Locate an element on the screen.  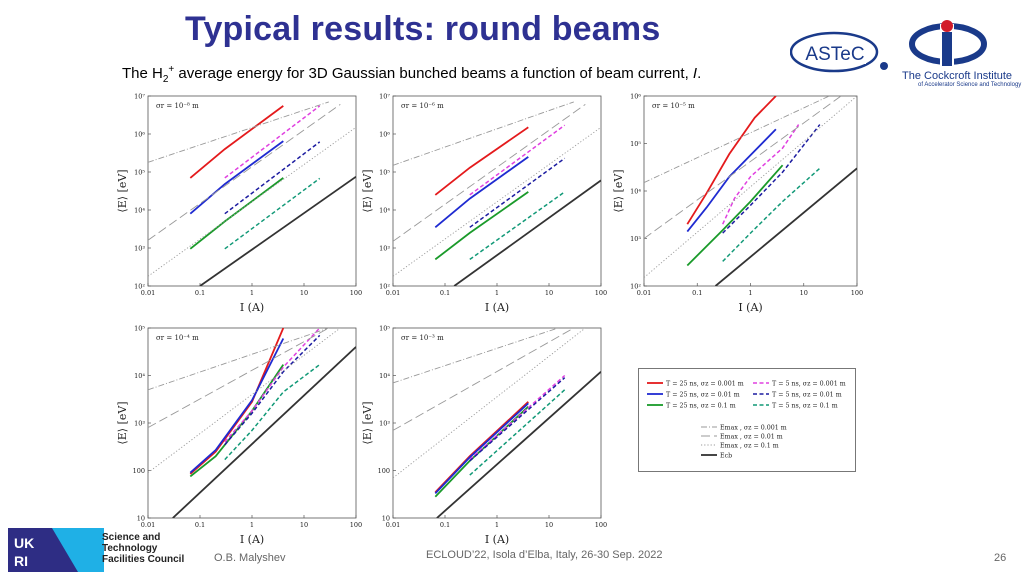
sigma-annotation: σr = 10⁻⁴ m is located at coordinates (177, 338).